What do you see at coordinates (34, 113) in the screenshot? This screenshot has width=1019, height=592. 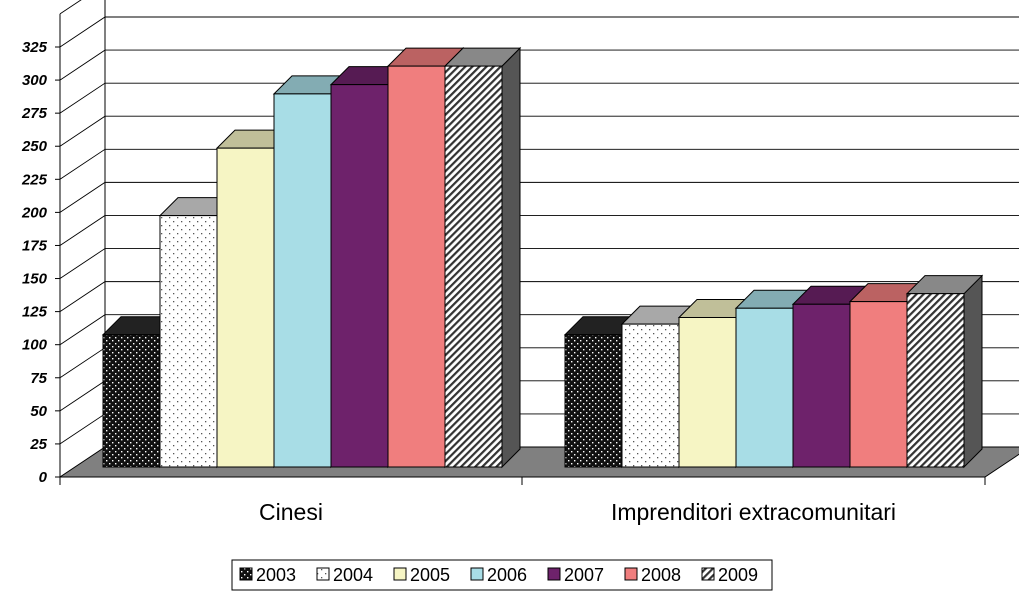 I see `y-tick-label: 275` at bounding box center [34, 113].